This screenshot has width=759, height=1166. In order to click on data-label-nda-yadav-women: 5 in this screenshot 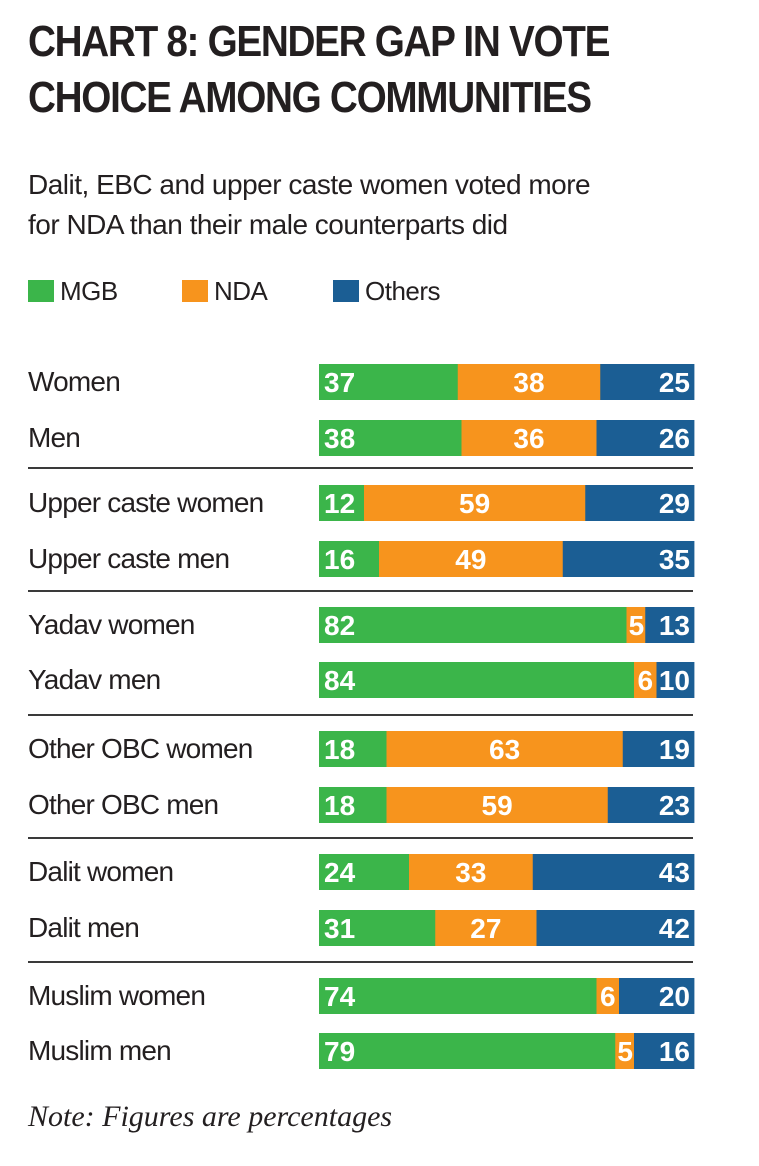, I will do `click(637, 625)`.